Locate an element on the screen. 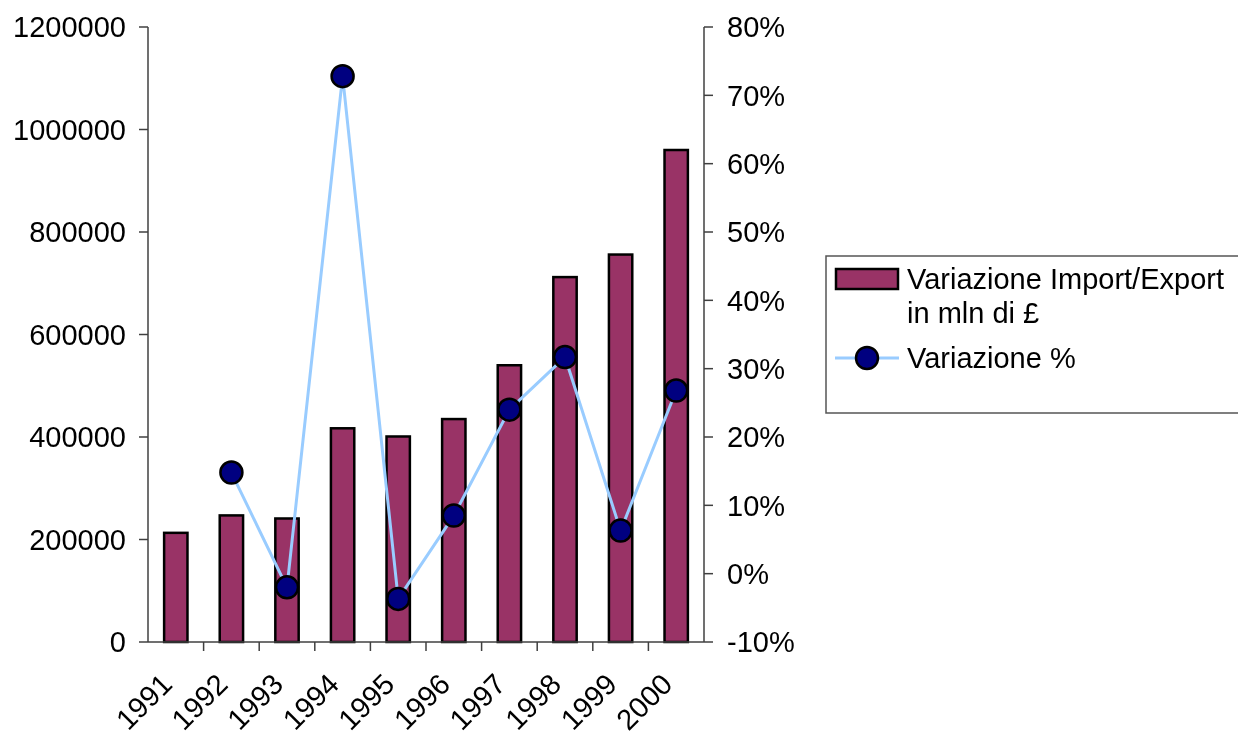  y2-tick-label: 80% is located at coordinates (756, 27).